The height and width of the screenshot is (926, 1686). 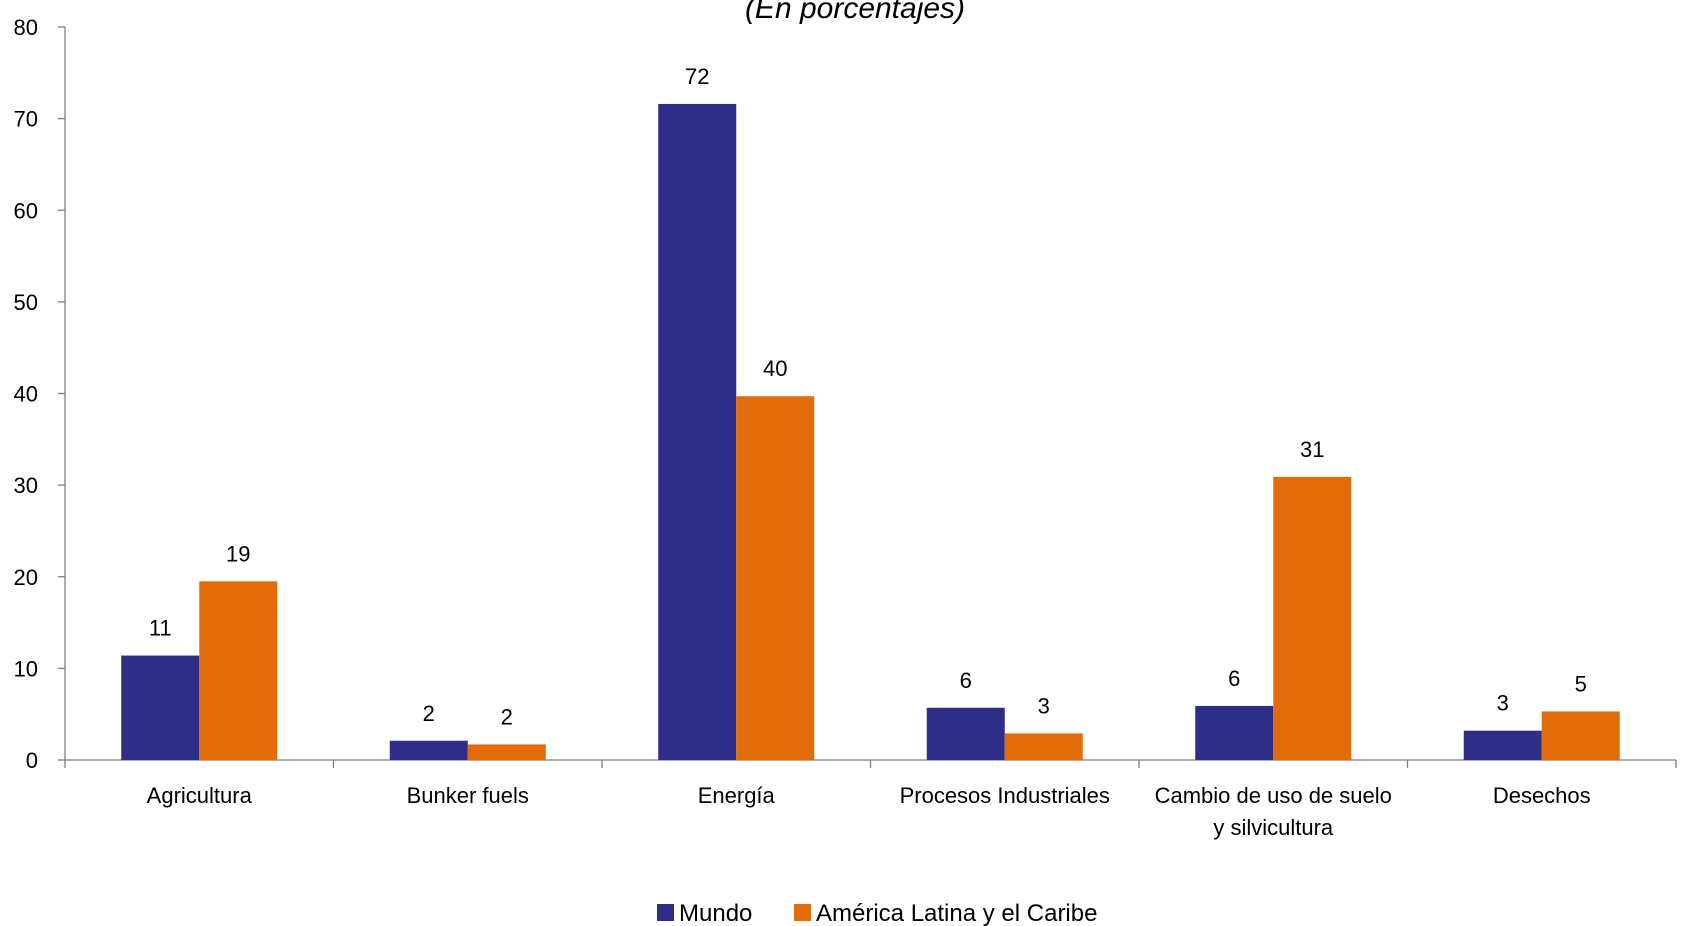 I want to click on y-tick-label: 80, so click(x=26, y=27).